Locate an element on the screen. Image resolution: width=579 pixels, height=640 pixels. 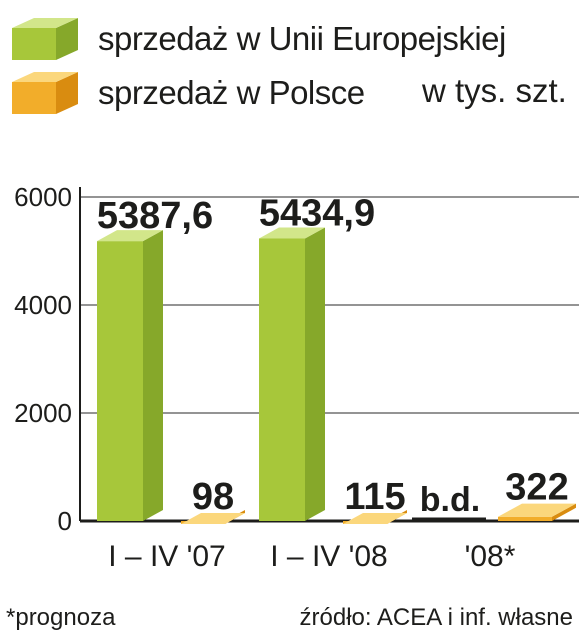
value-label-pl: 322 is located at coordinates (536, 488).